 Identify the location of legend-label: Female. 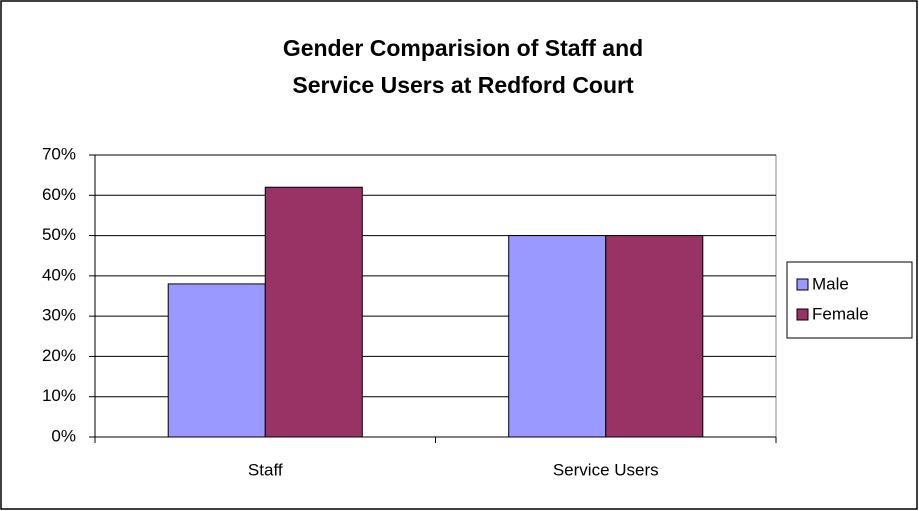
(840, 313).